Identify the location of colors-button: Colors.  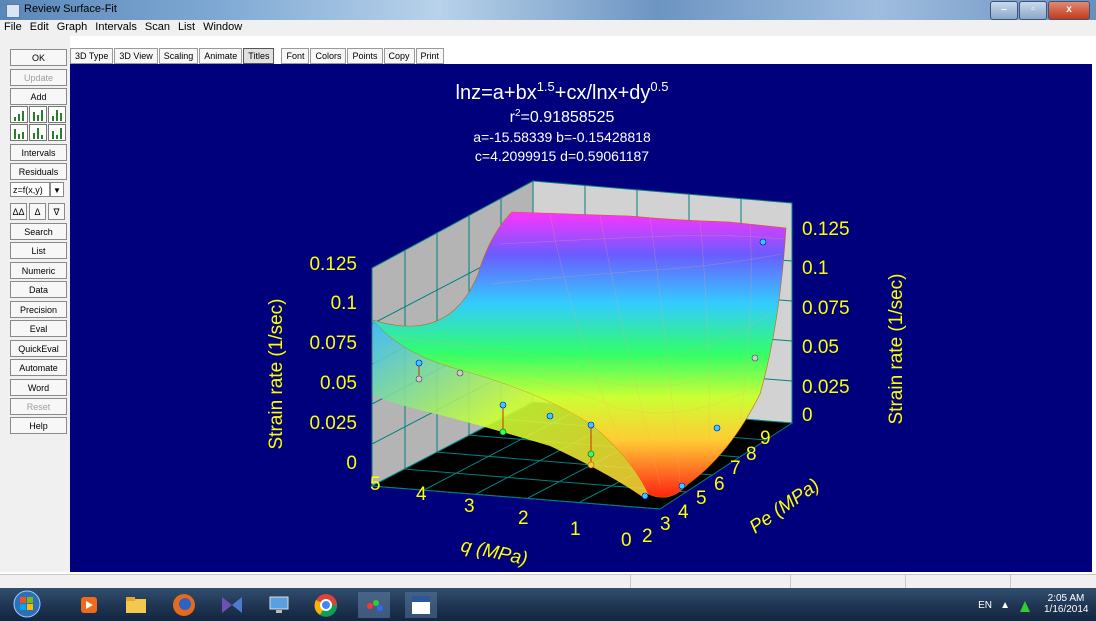
(328, 56).